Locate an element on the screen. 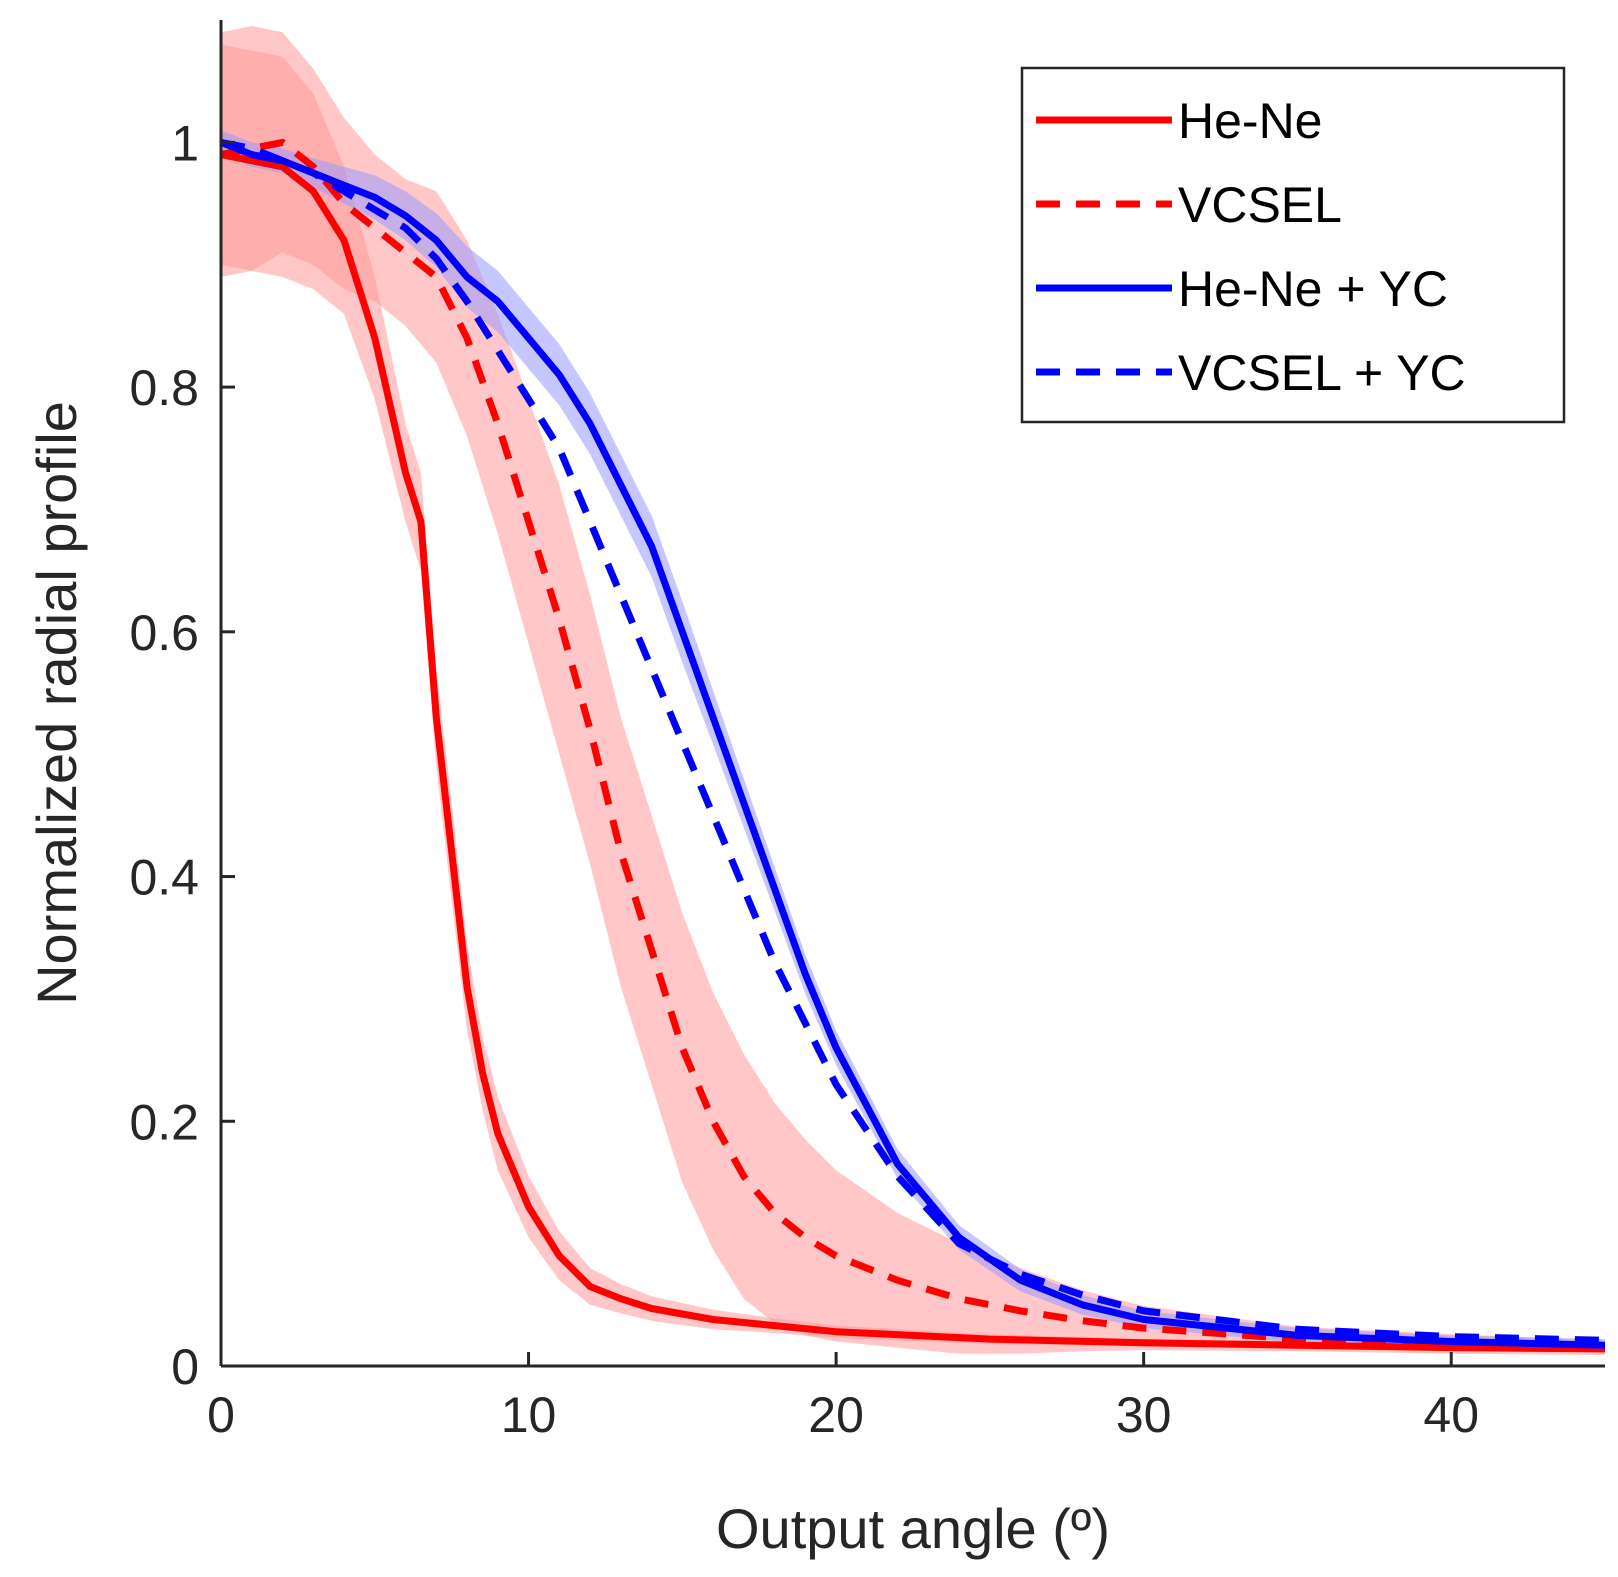 This screenshot has width=1618, height=1577. legend-label-vcsel: VCSEL is located at coordinates (1260, 205).